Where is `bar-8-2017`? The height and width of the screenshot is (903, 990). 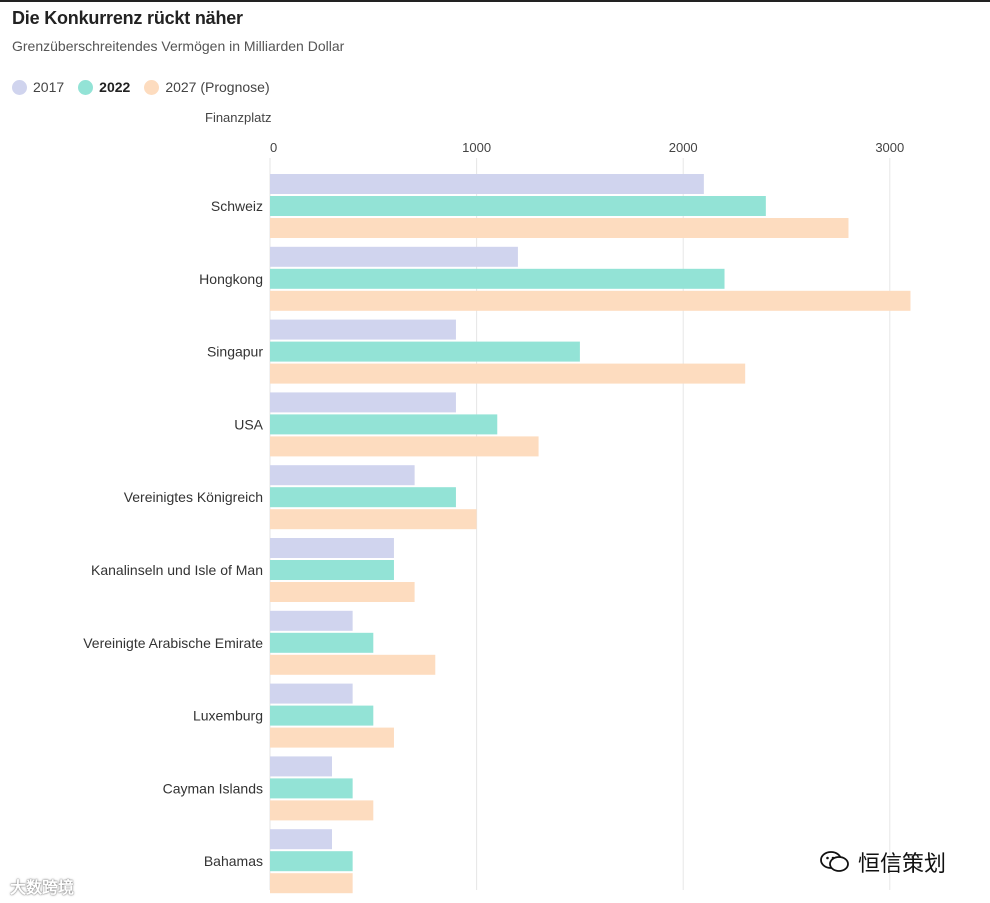
bar-8-2017 is located at coordinates (311, 693).